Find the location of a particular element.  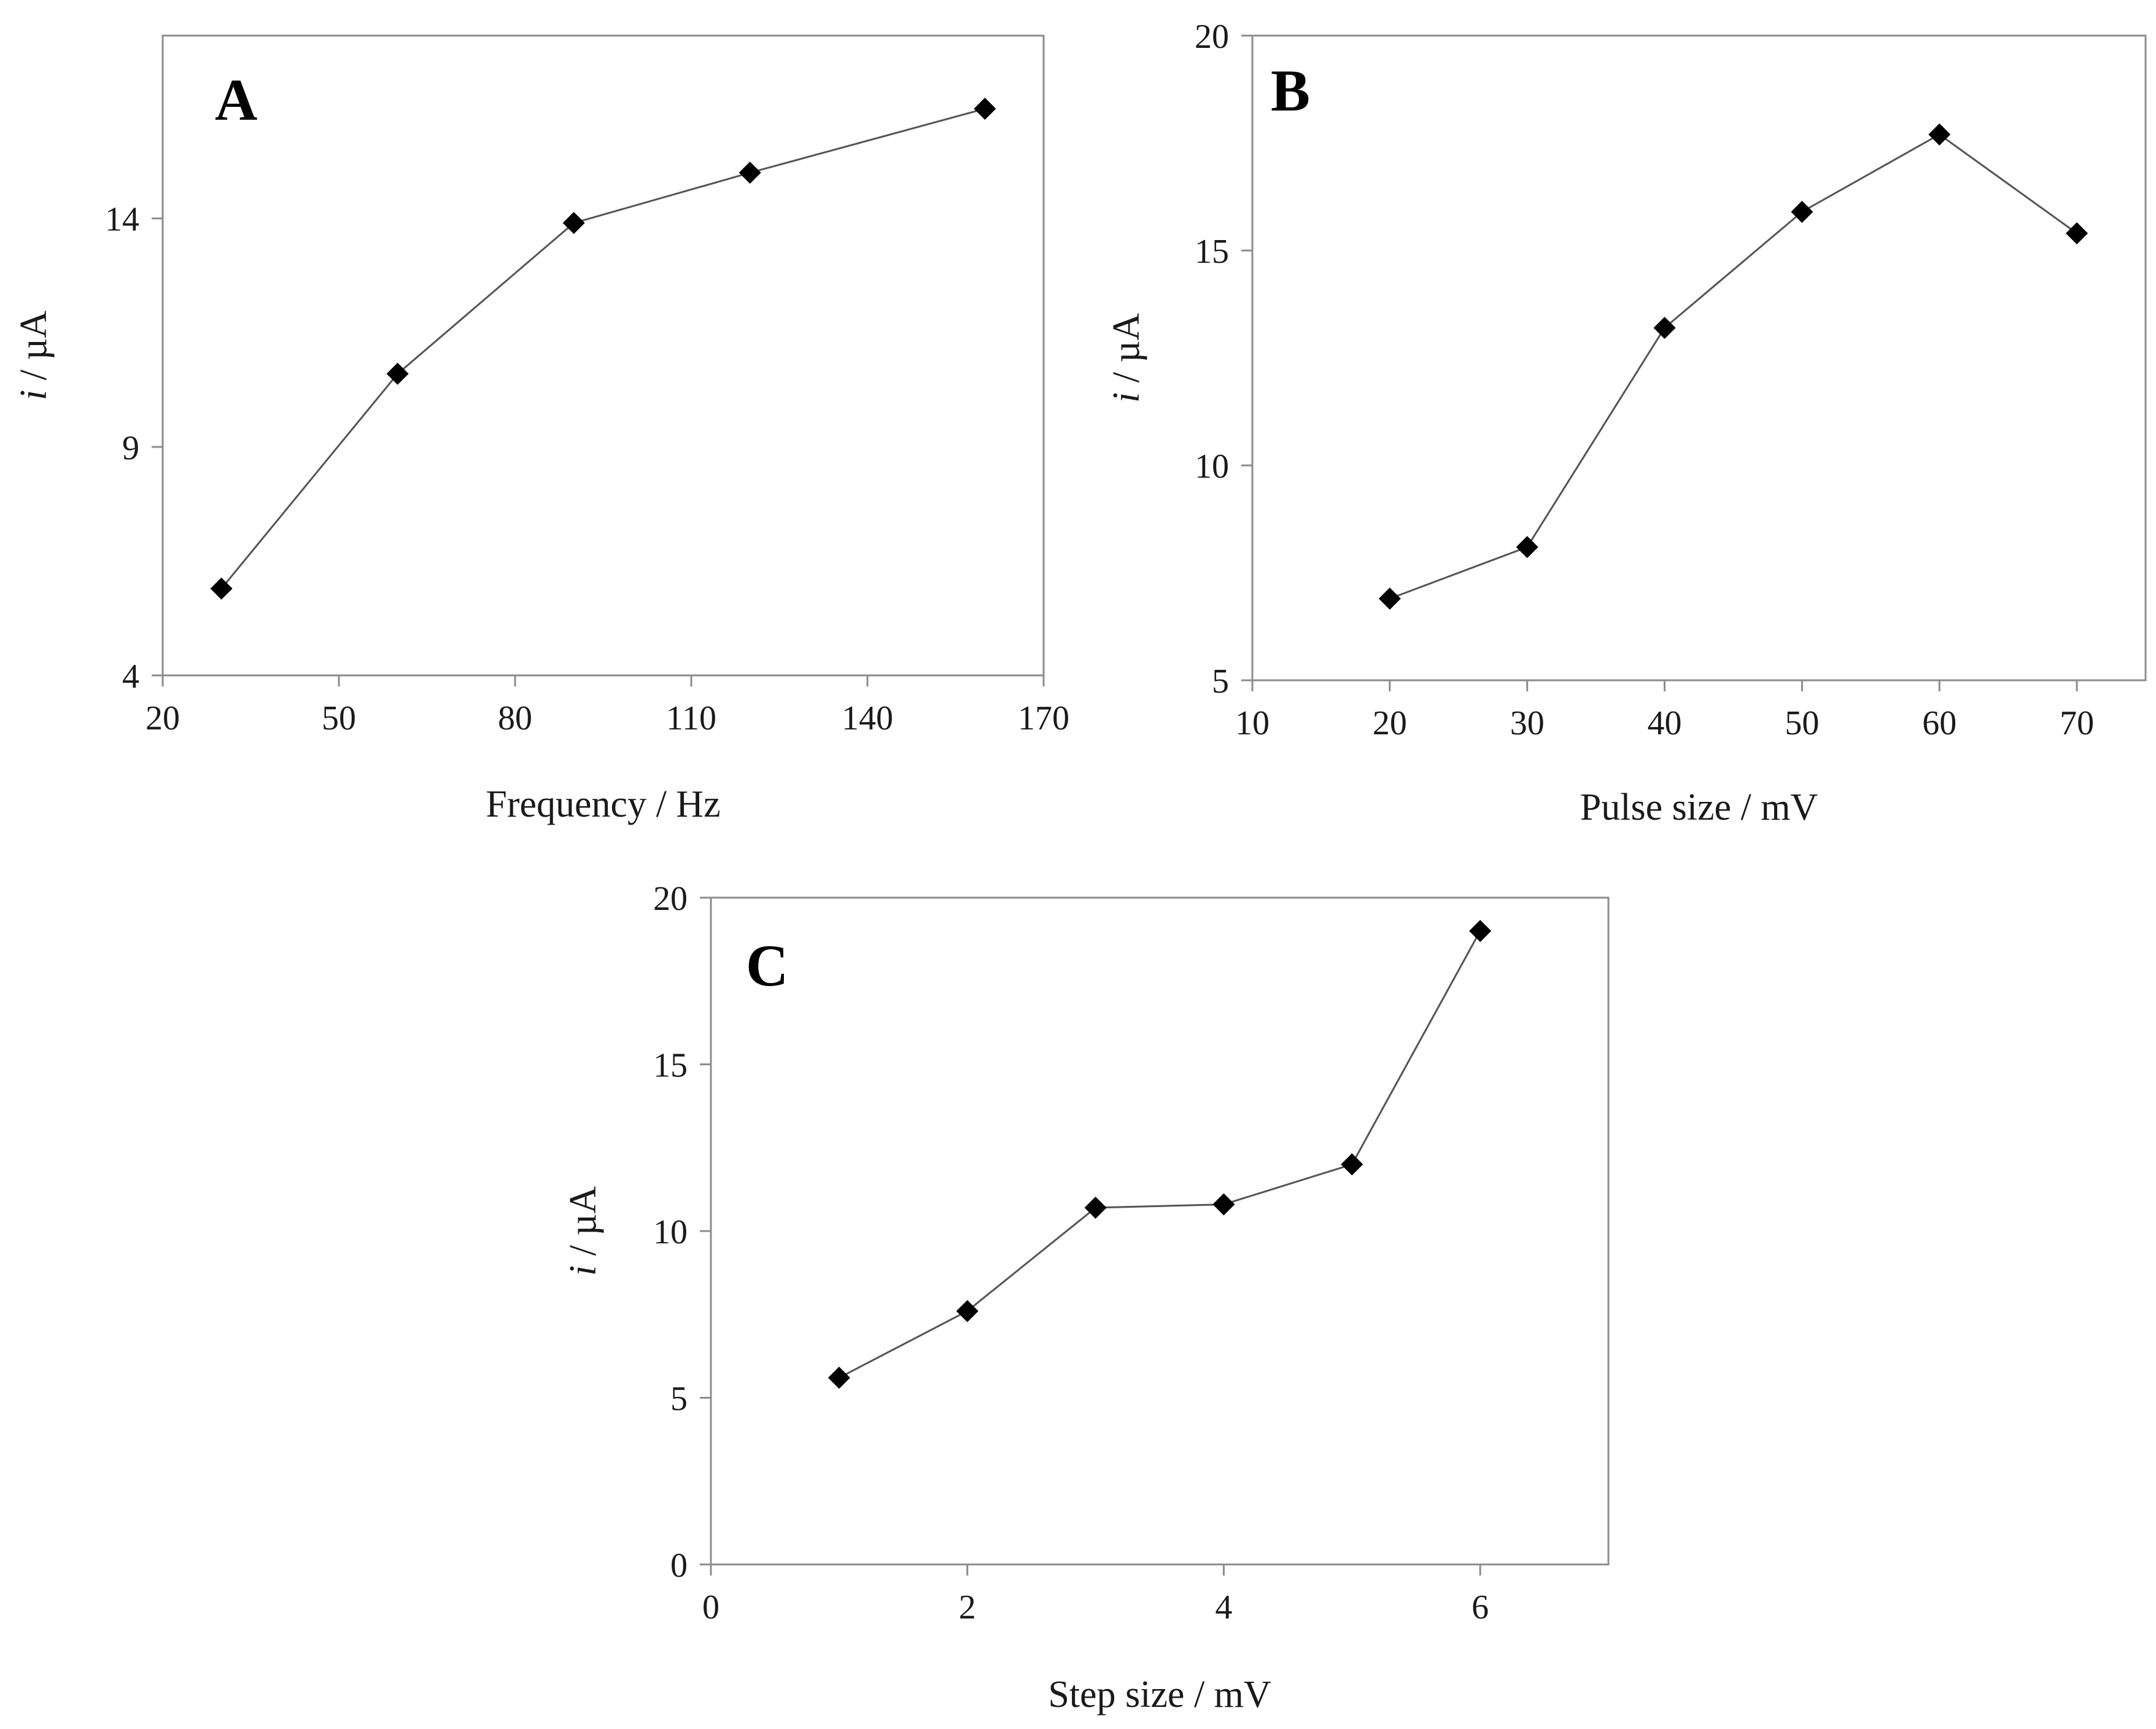

x-tick-label: 2 is located at coordinates (967, 1607).